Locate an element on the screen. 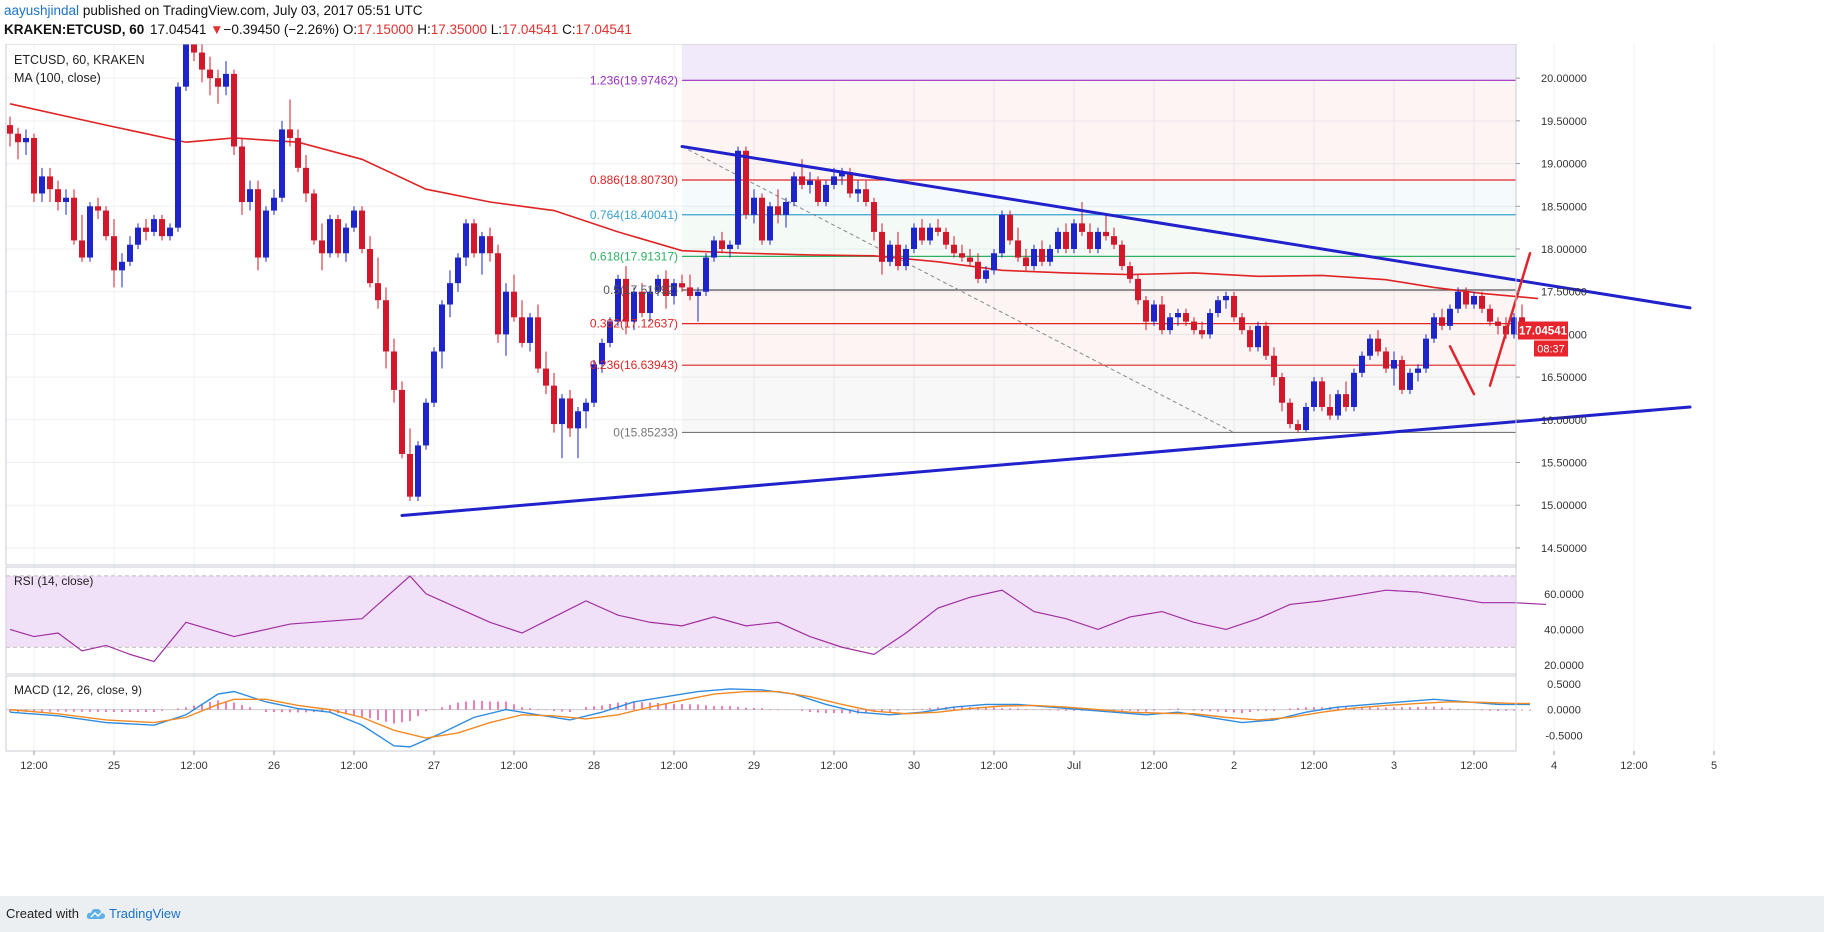 The width and height of the screenshot is (1824, 932). close-value: 17.04541 is located at coordinates (603, 29).